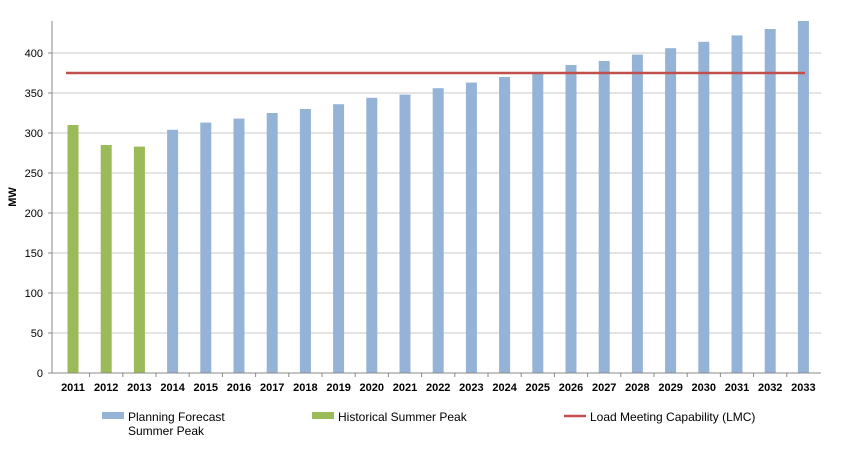 This screenshot has width=850, height=452. What do you see at coordinates (73, 388) in the screenshot?
I see `x-tick-label: 2011` at bounding box center [73, 388].